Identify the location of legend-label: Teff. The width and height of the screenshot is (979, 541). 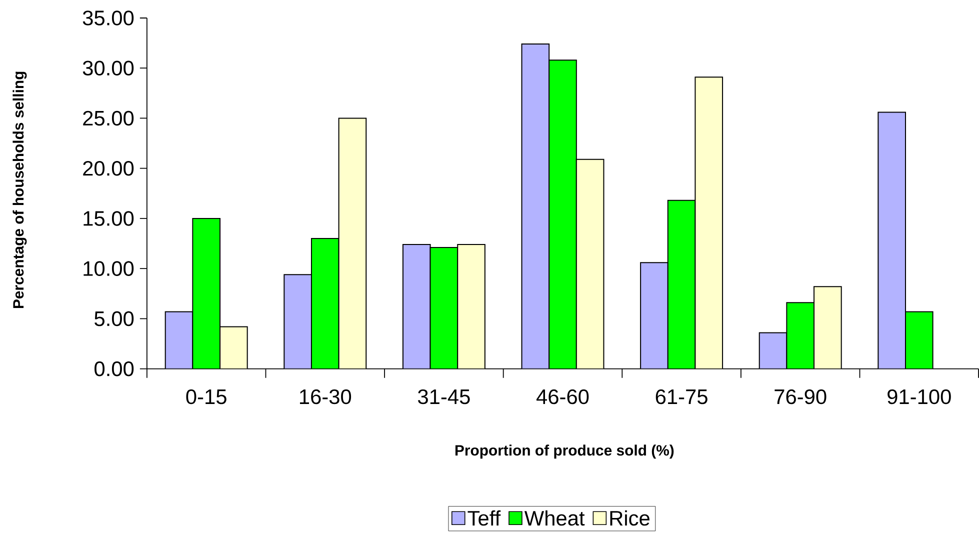
(484, 518).